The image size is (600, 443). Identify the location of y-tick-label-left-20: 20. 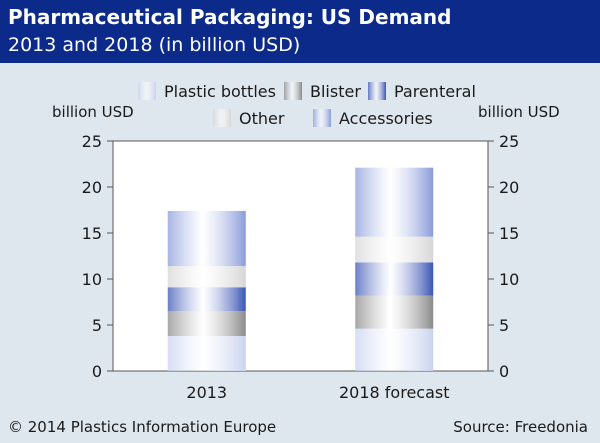
(92, 187).